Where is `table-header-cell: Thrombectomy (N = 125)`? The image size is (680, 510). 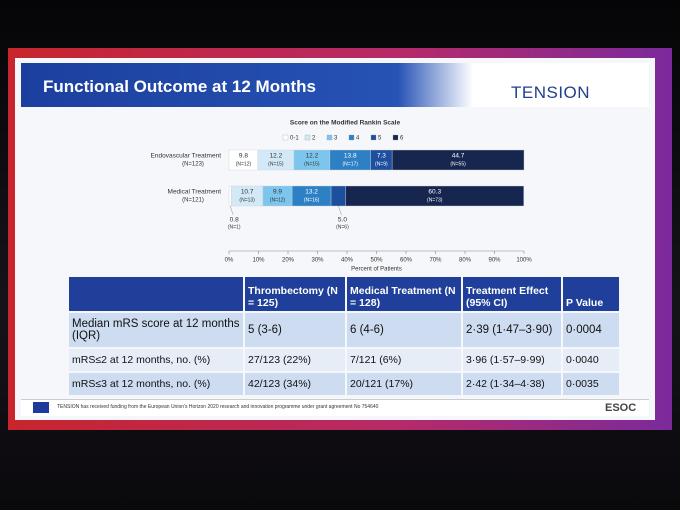
table-header-cell: Thrombectomy (N = 125) is located at coordinates (295, 294).